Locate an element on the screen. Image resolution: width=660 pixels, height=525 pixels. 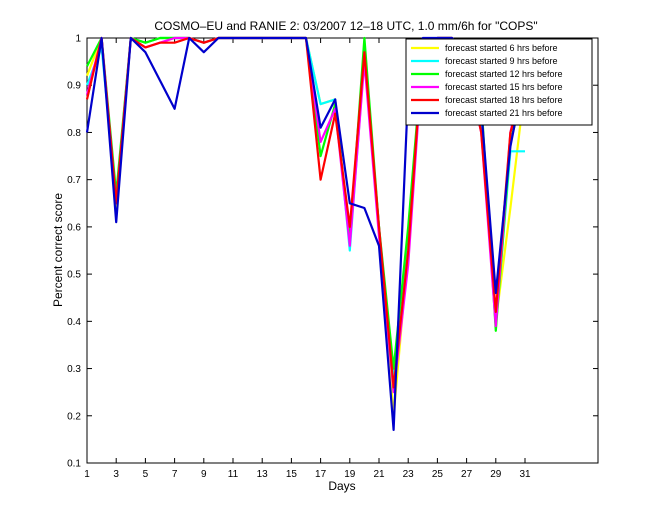
x-tick-label: 21 is located at coordinates (379, 474).